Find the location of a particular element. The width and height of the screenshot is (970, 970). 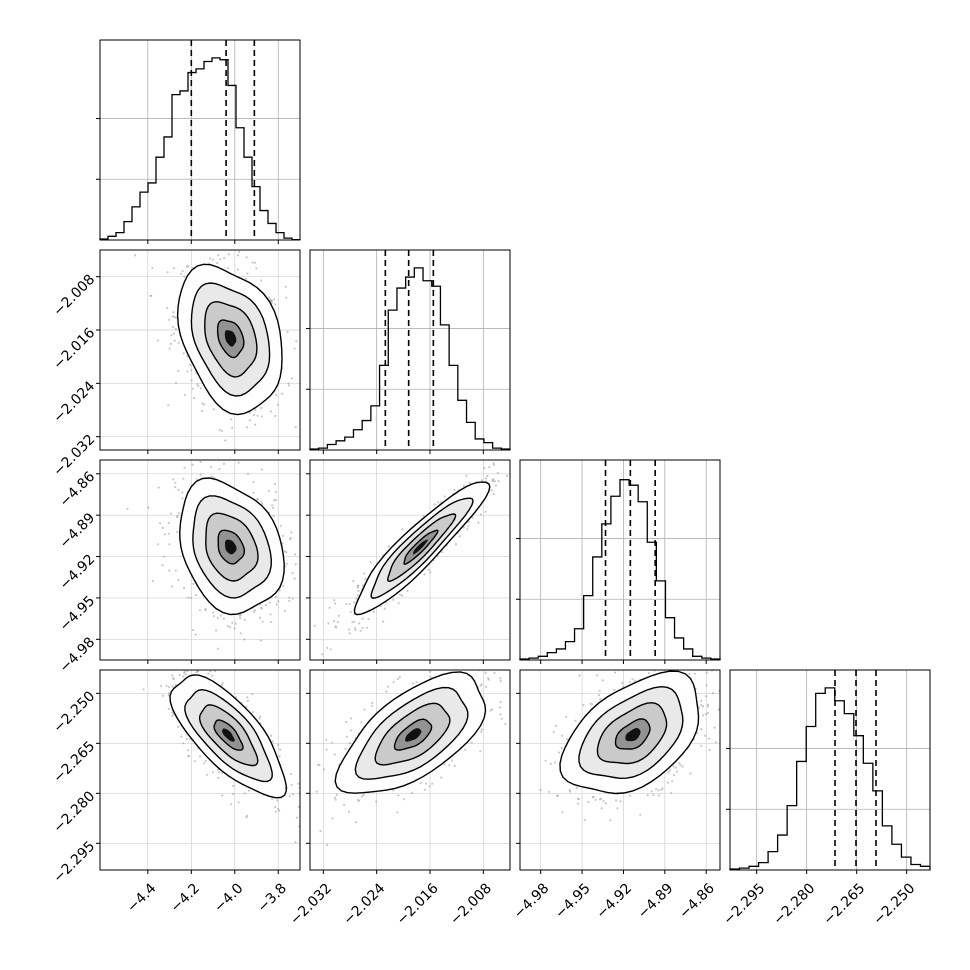

x-tick-label: −4.2 is located at coordinates (185, 897).